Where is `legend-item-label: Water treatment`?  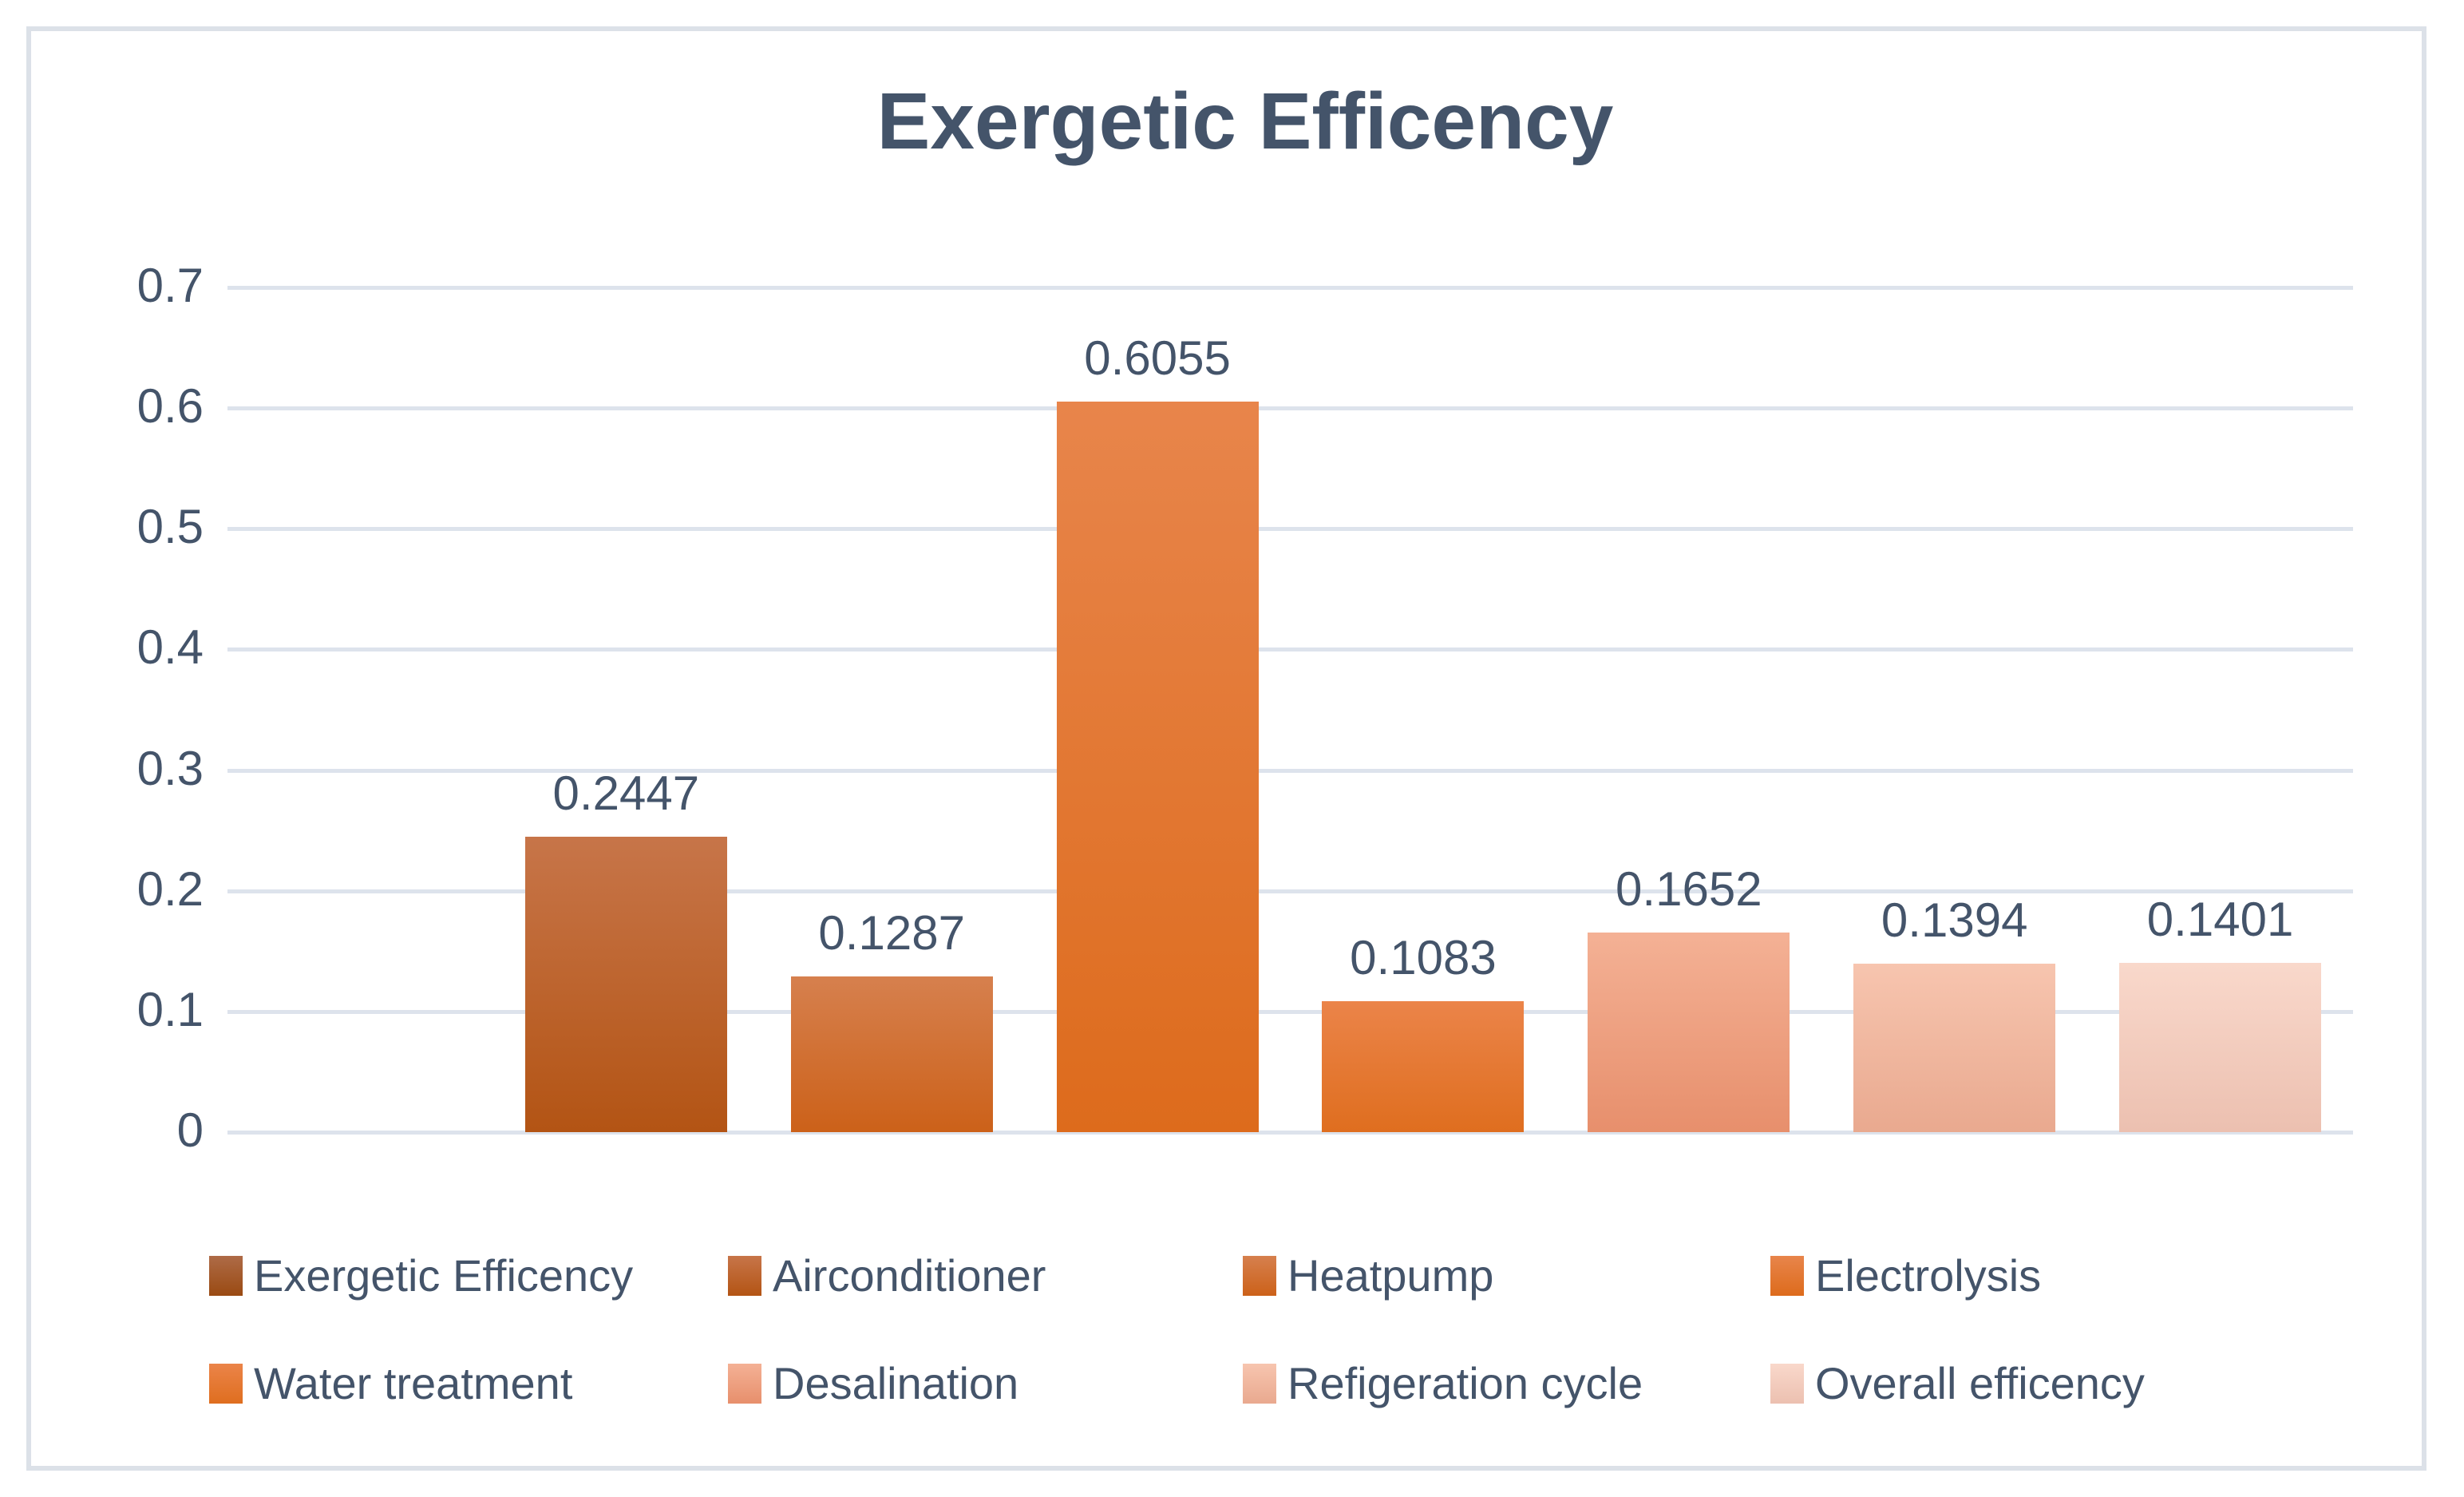 legend-item-label: Water treatment is located at coordinates (414, 1383).